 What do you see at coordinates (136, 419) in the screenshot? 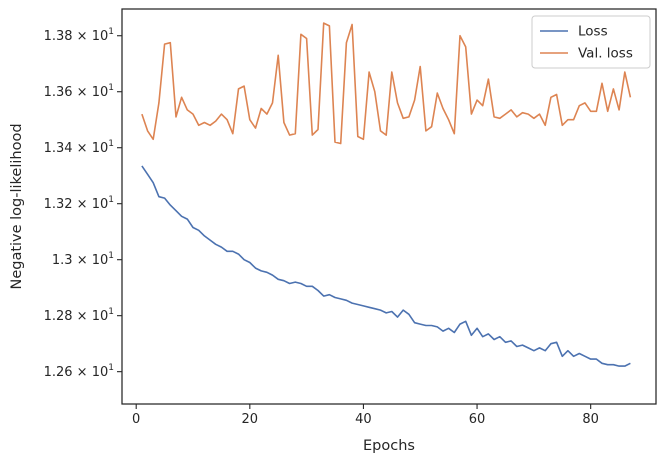
I see `x-tick-label: 0` at bounding box center [136, 419].